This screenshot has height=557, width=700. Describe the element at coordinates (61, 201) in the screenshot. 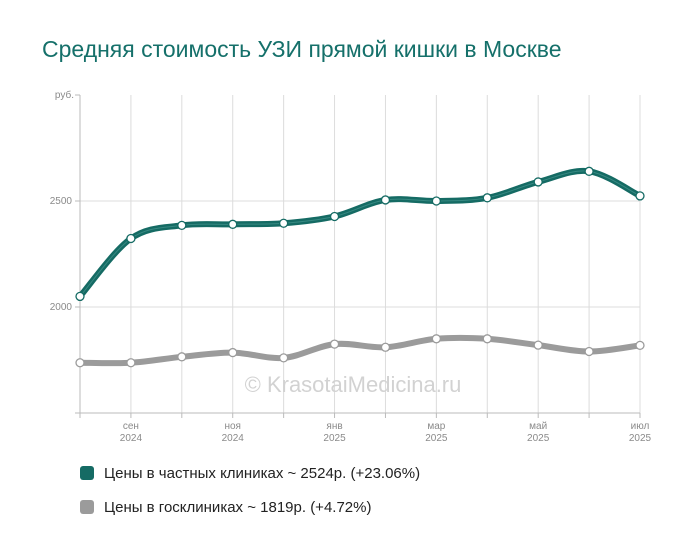

I see `y-tick-label: 2500` at that location.